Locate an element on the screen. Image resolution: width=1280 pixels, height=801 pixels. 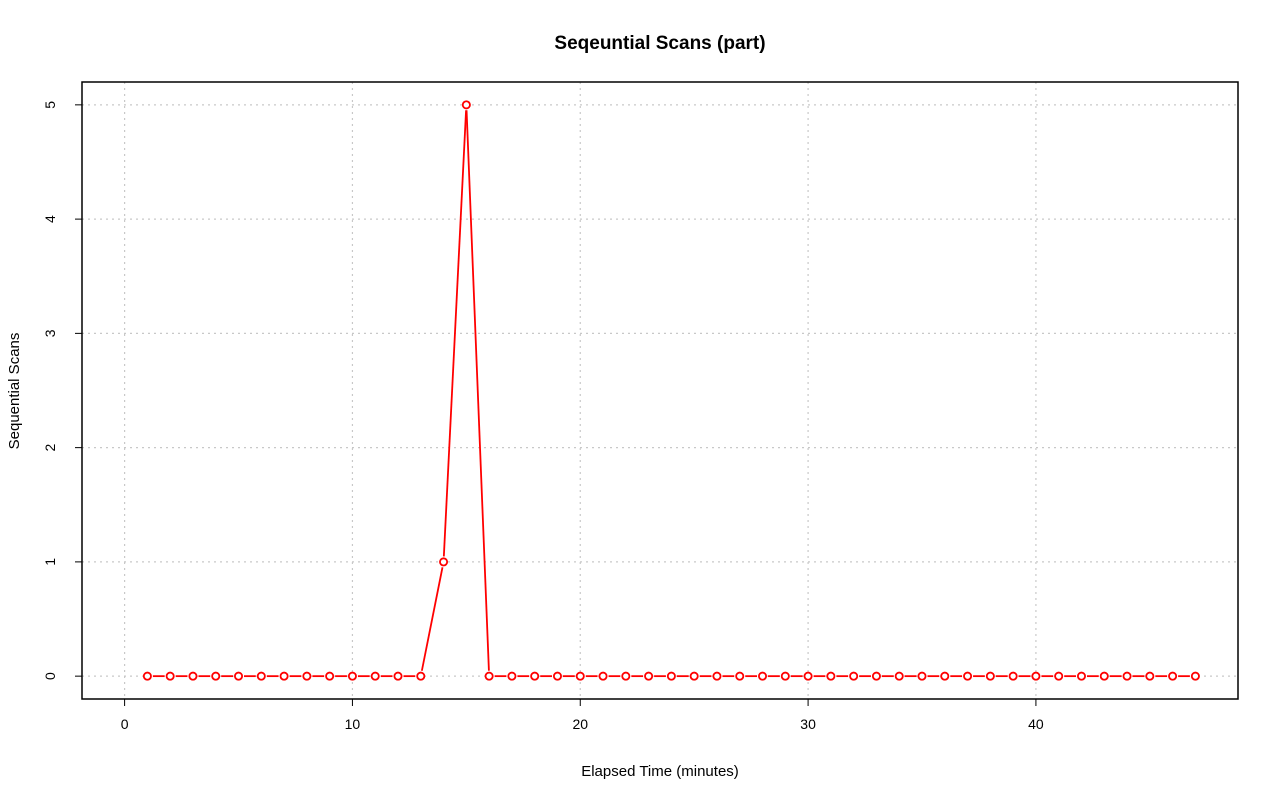
y-tick-label: 2 is located at coordinates (50, 448).